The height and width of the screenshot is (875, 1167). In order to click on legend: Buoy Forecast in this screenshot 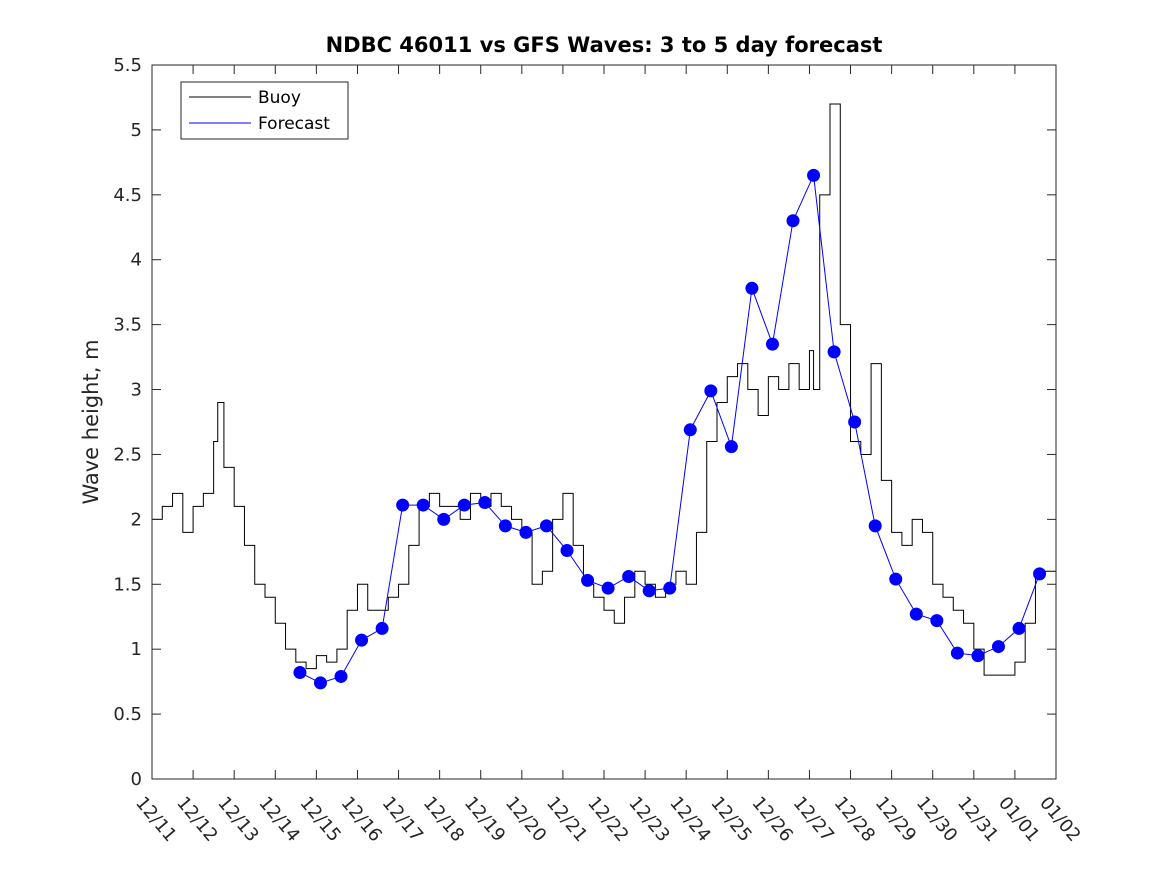, I will do `click(264, 110)`.